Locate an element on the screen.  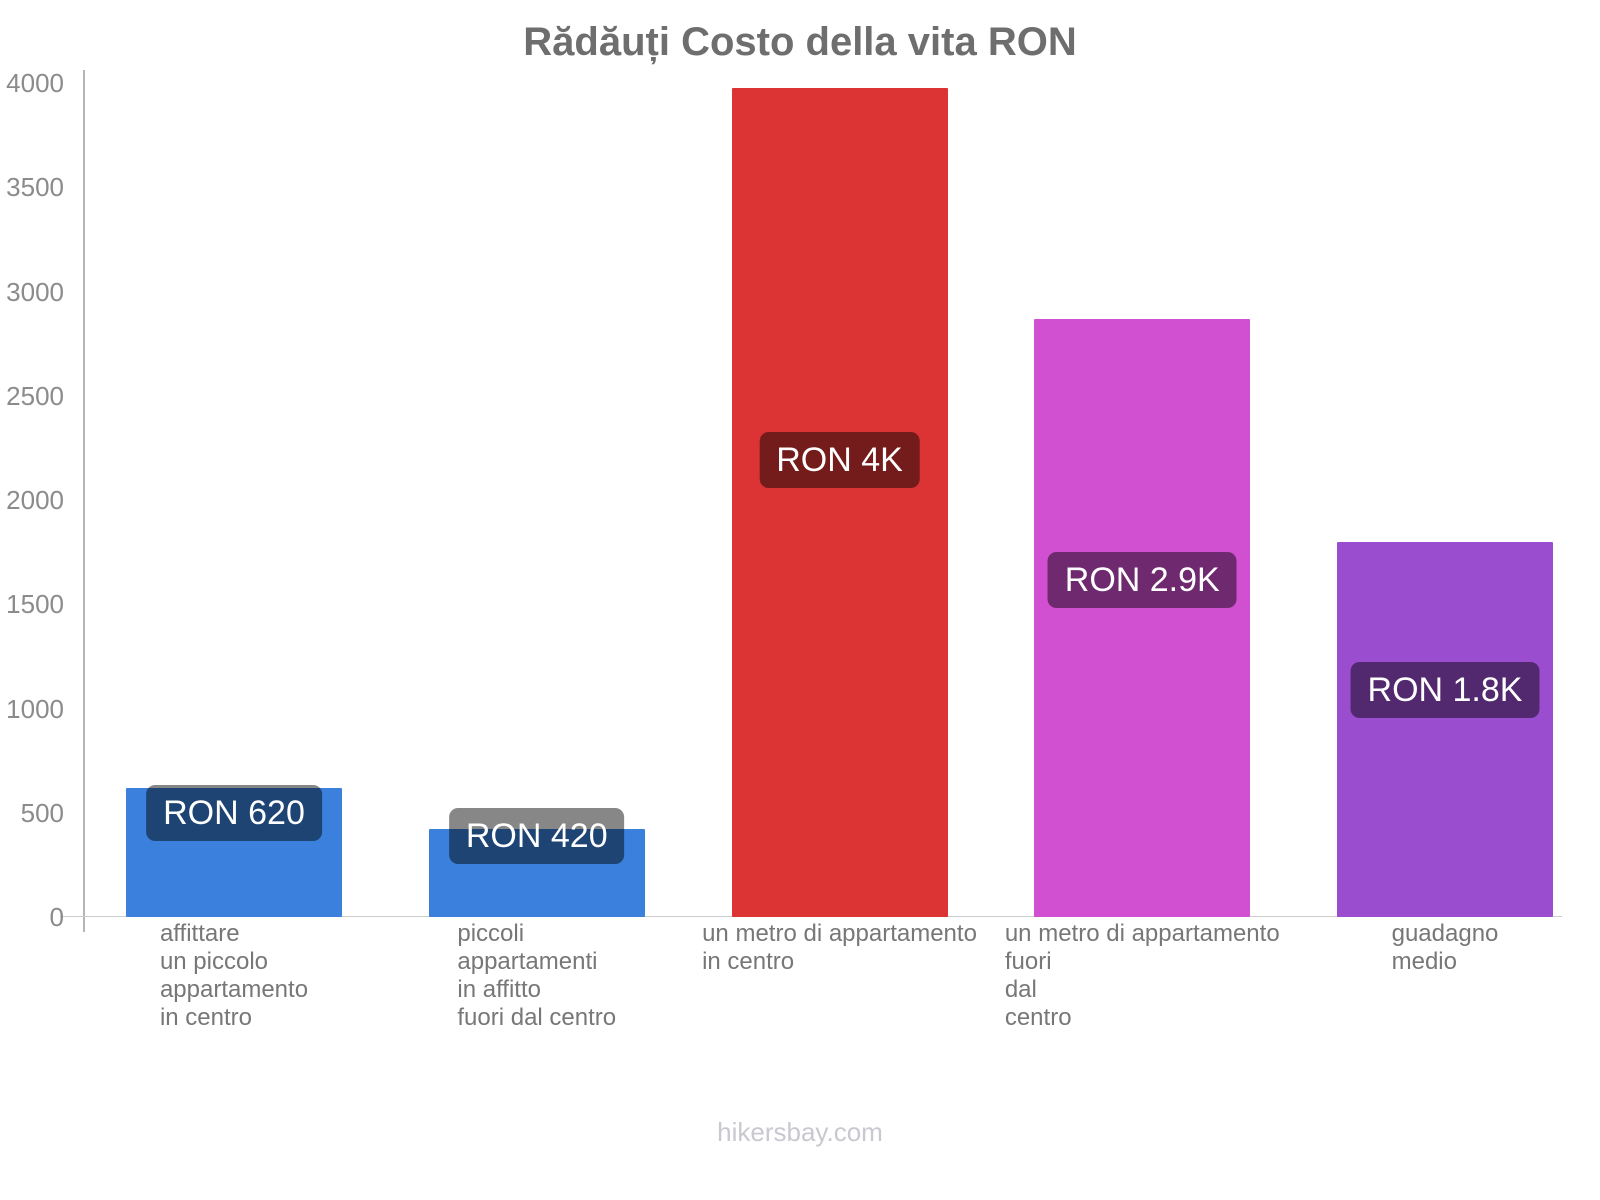
y-axis-tick-label: 2000 is located at coordinates (35, 500).